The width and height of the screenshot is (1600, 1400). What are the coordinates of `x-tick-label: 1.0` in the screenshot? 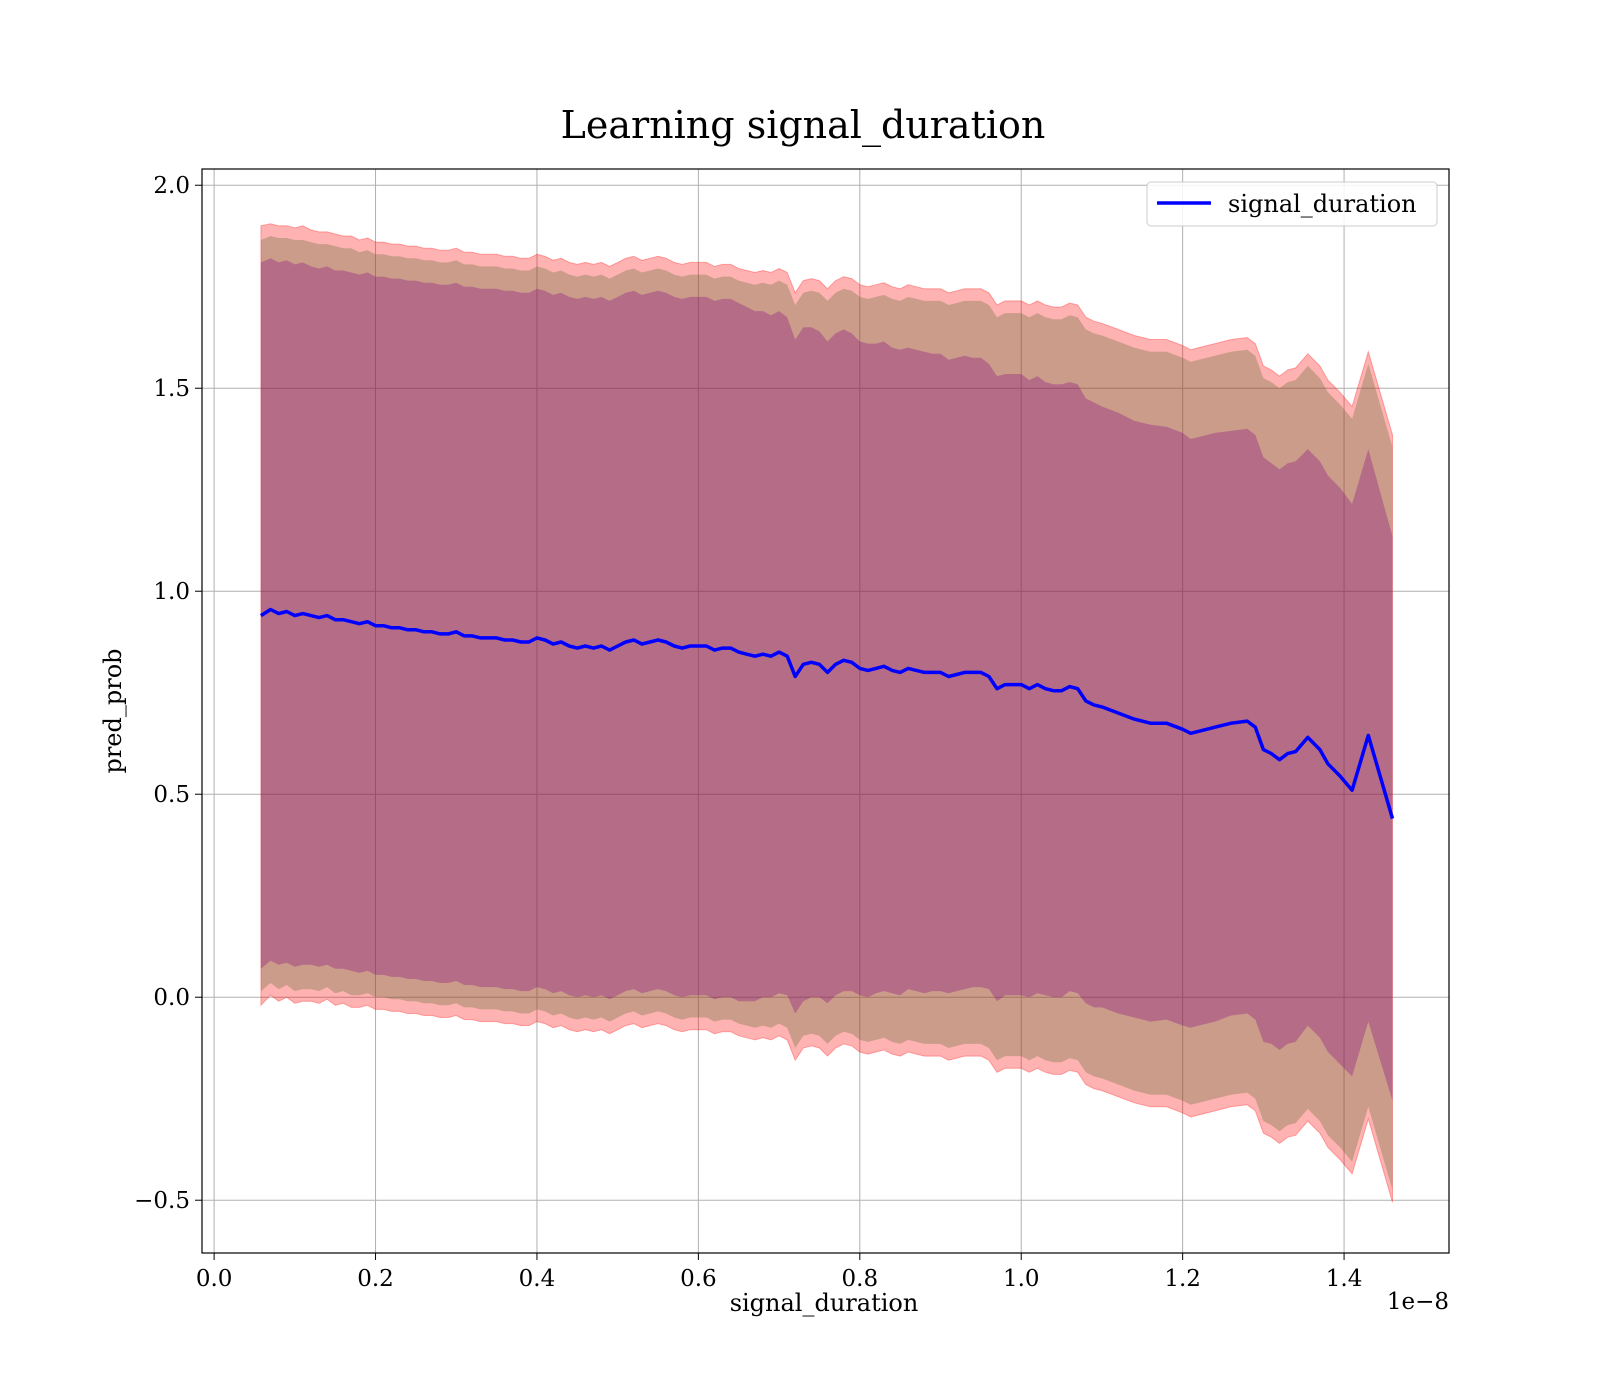 It's located at (1021, 1279).